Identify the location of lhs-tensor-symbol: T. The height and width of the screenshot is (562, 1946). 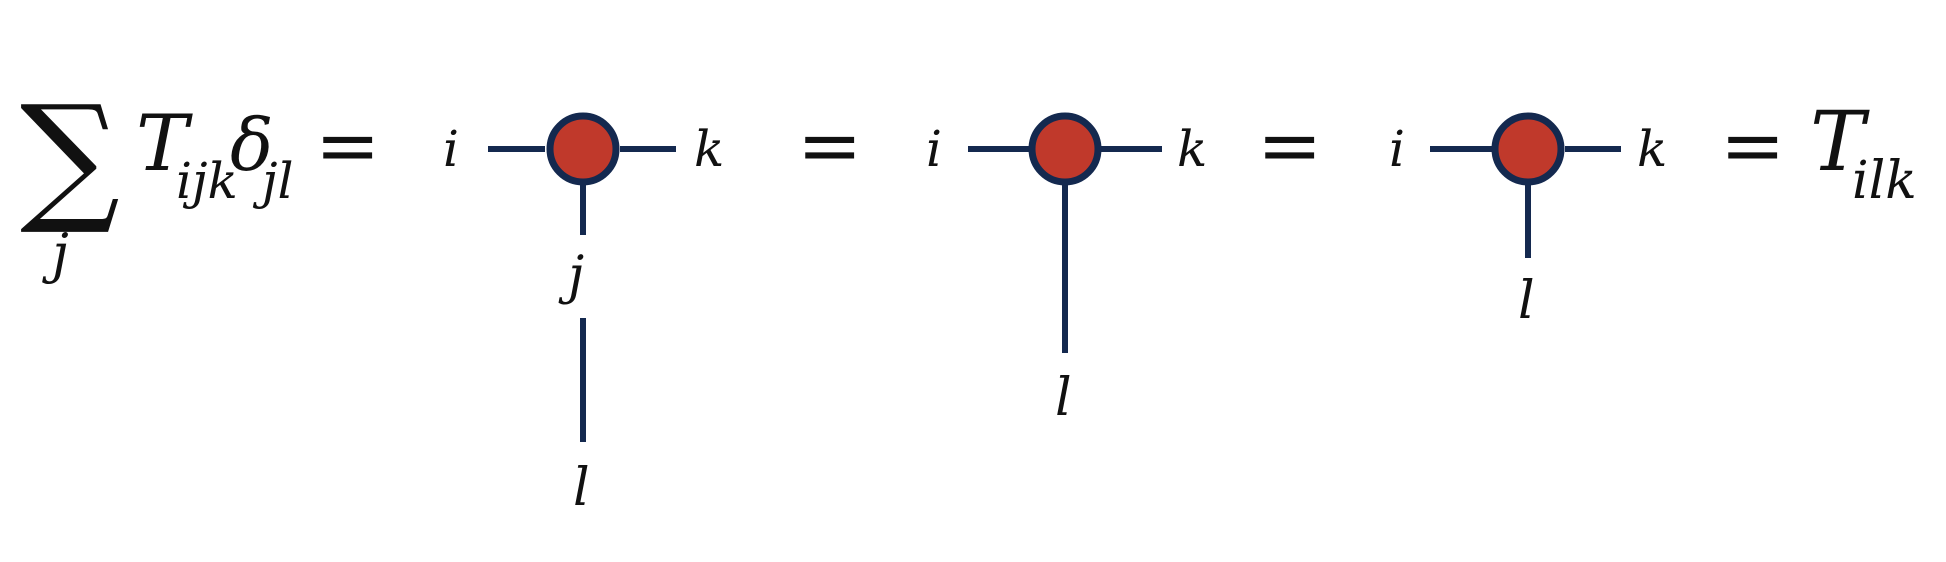
(164, 144).